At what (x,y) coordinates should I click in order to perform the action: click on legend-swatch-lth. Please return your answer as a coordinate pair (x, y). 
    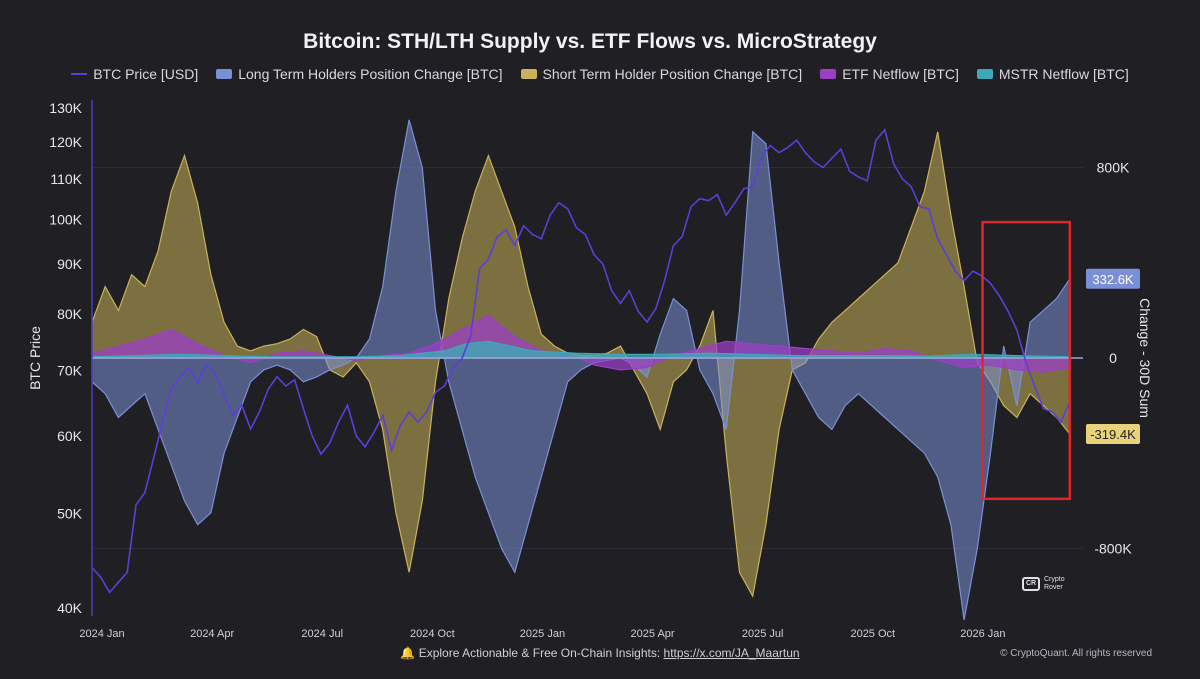
    Looking at the image, I should click on (224, 74).